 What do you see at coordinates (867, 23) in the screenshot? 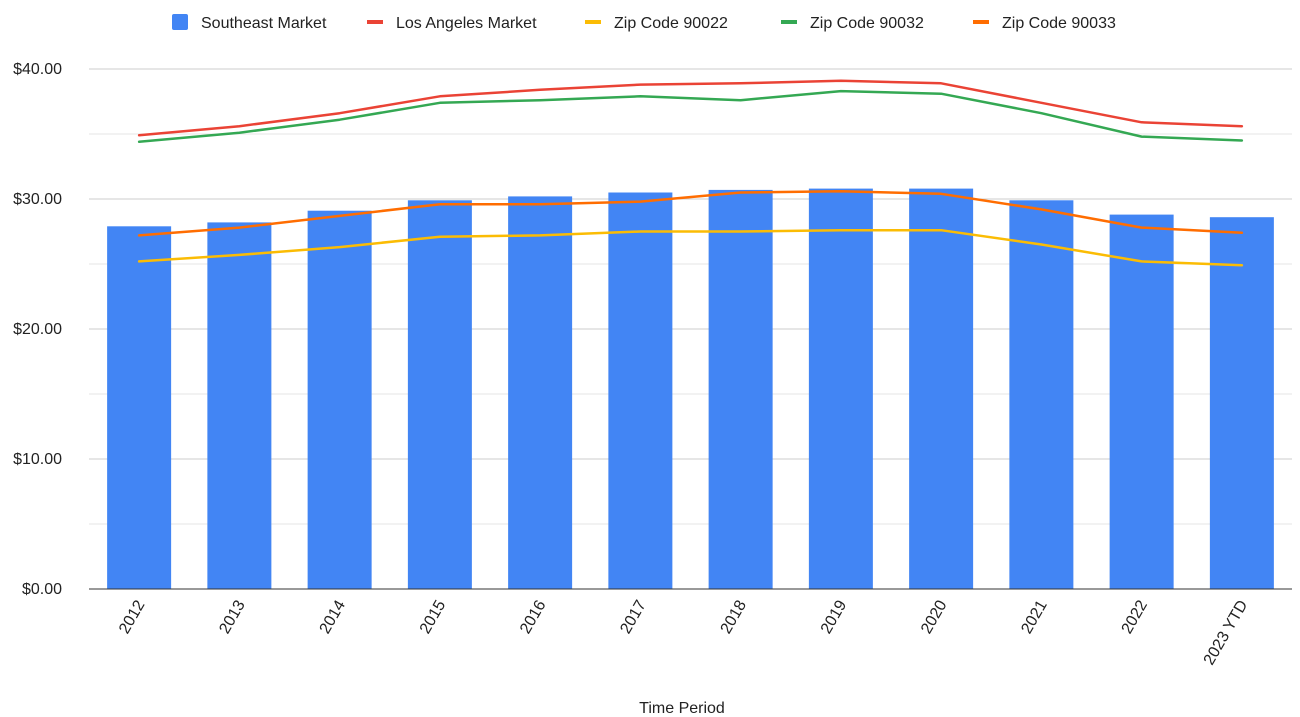
I see `legend-label: Zip Code 90032` at bounding box center [867, 23].